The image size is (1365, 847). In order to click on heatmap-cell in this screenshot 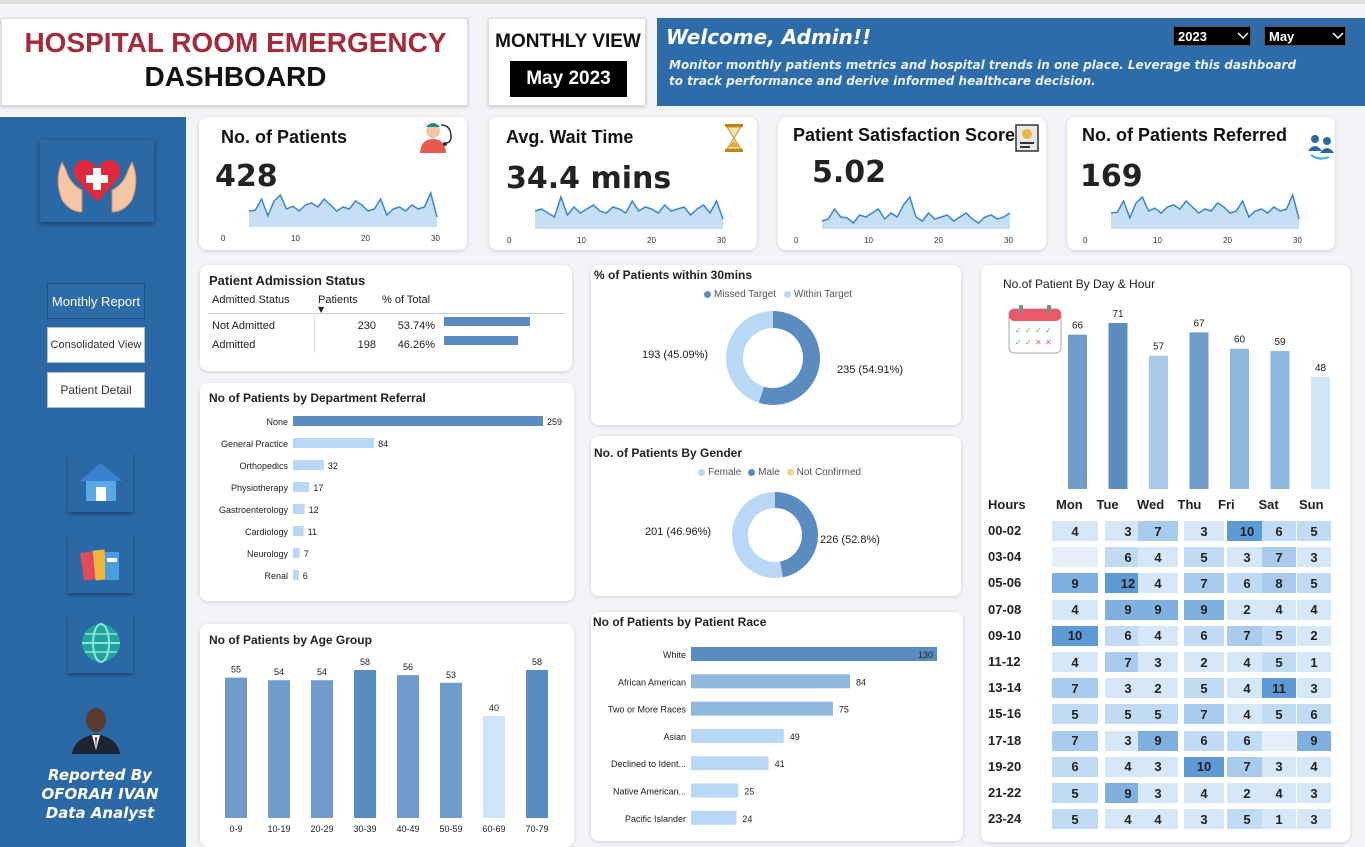, I will do `click(1279, 740)`.